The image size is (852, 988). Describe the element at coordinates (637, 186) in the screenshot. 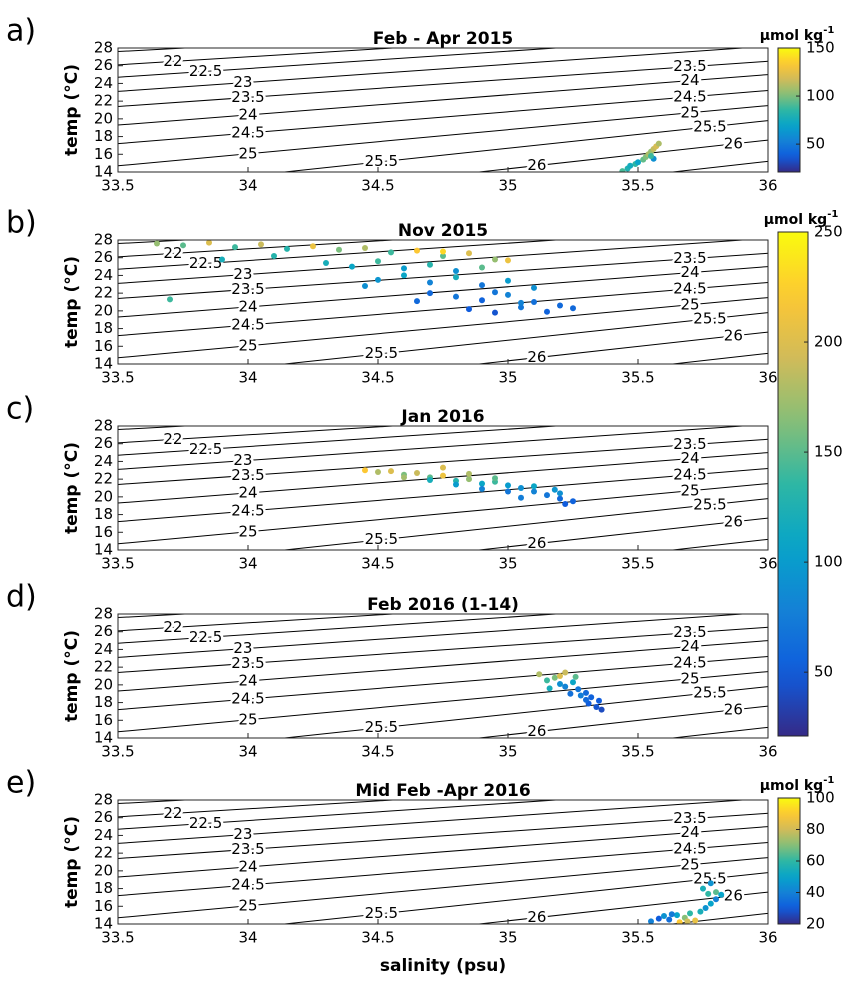

I see `x-tick-label: 35.5` at that location.